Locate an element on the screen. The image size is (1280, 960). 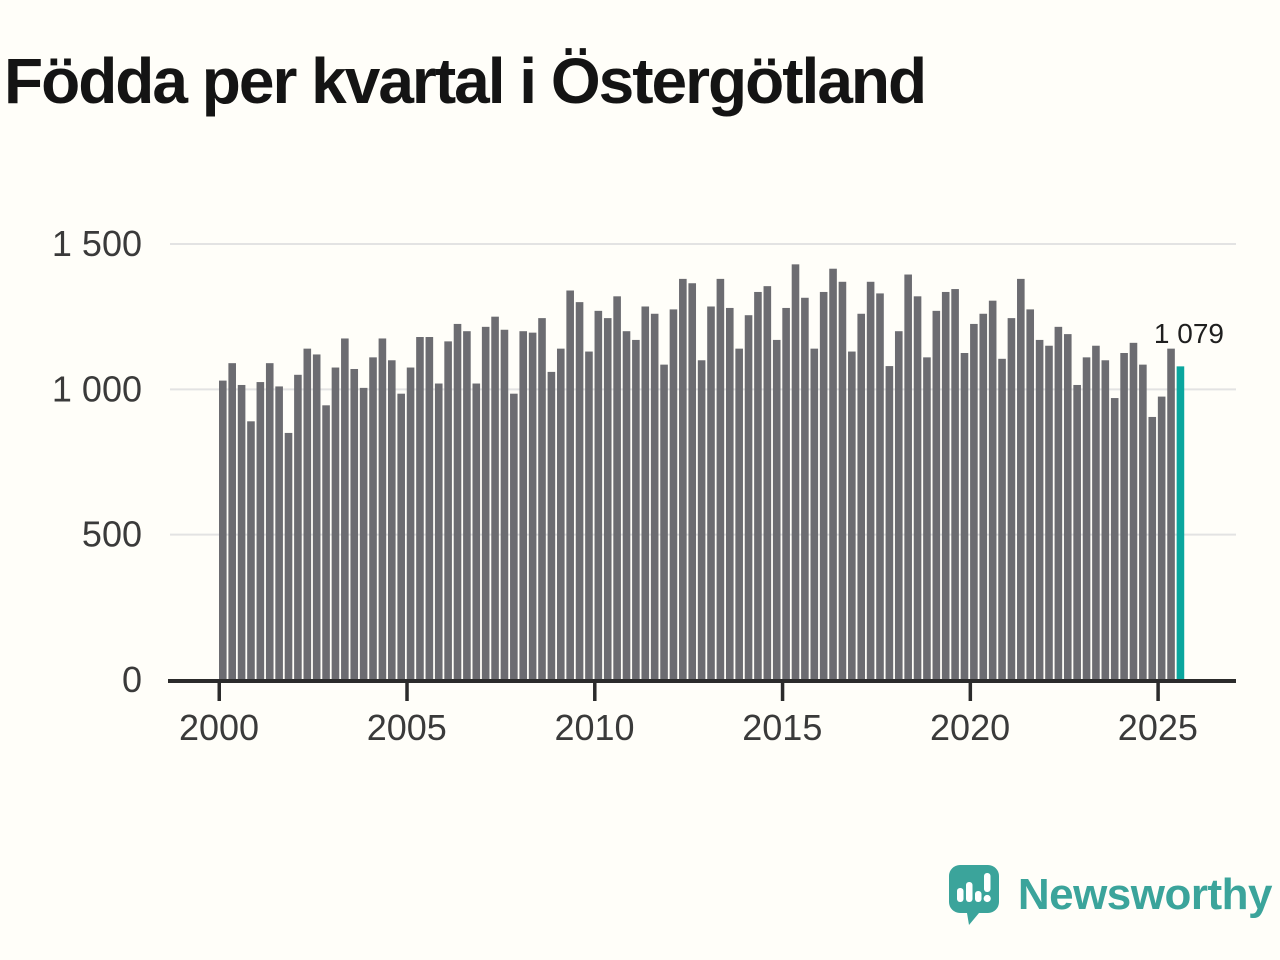
bar-2011-Q4 is located at coordinates (664, 522).